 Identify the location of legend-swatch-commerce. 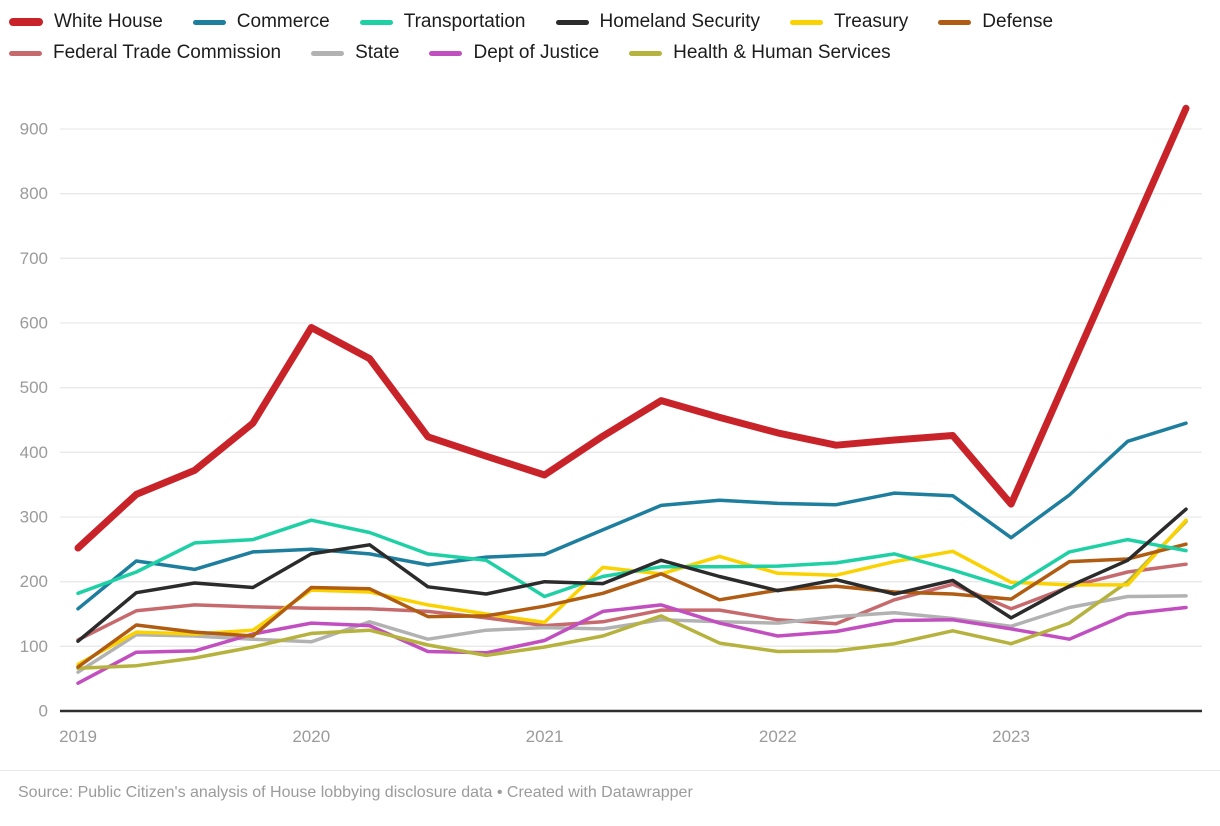
(209, 22).